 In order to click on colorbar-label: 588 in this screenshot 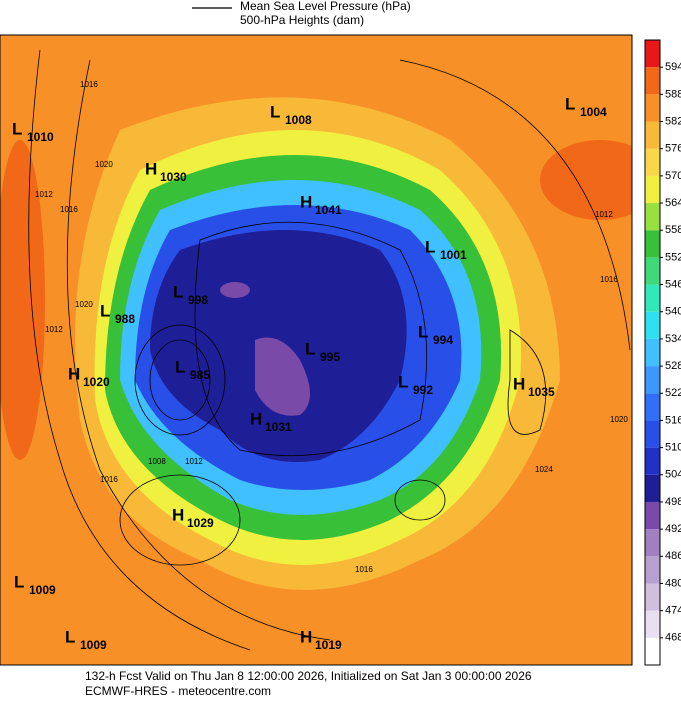, I will do `click(673, 94)`.